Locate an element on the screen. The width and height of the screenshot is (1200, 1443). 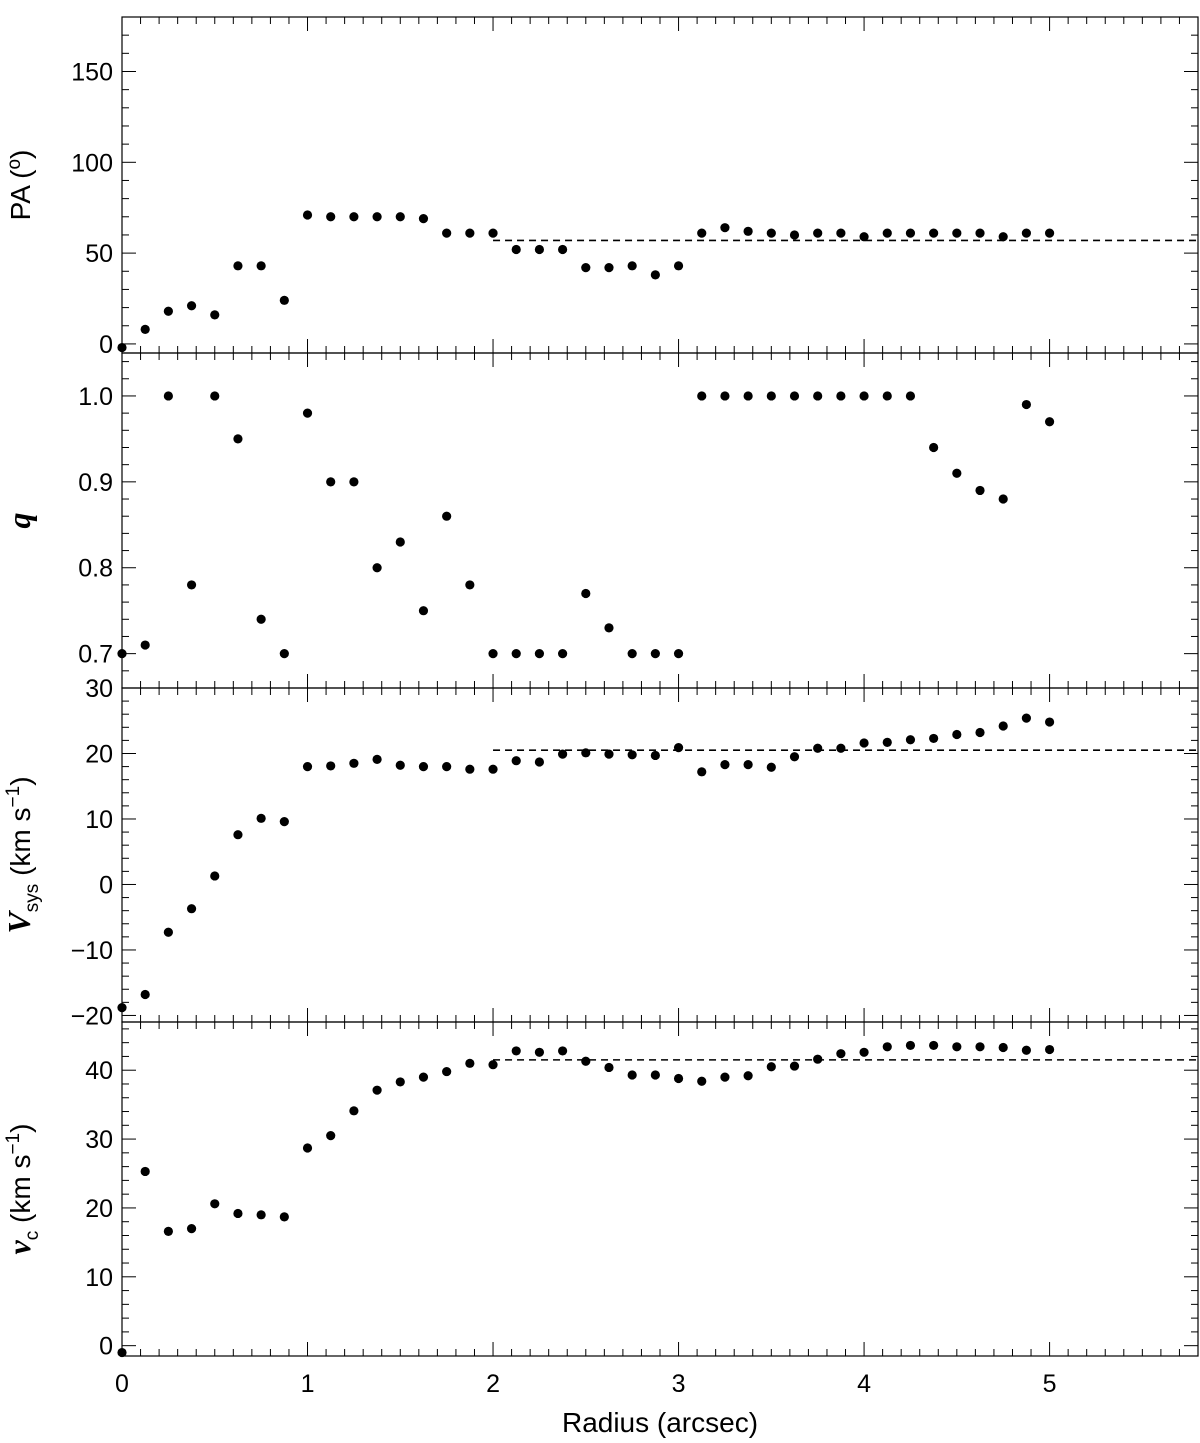
y-tick-label: 100 is located at coordinates (92, 163).